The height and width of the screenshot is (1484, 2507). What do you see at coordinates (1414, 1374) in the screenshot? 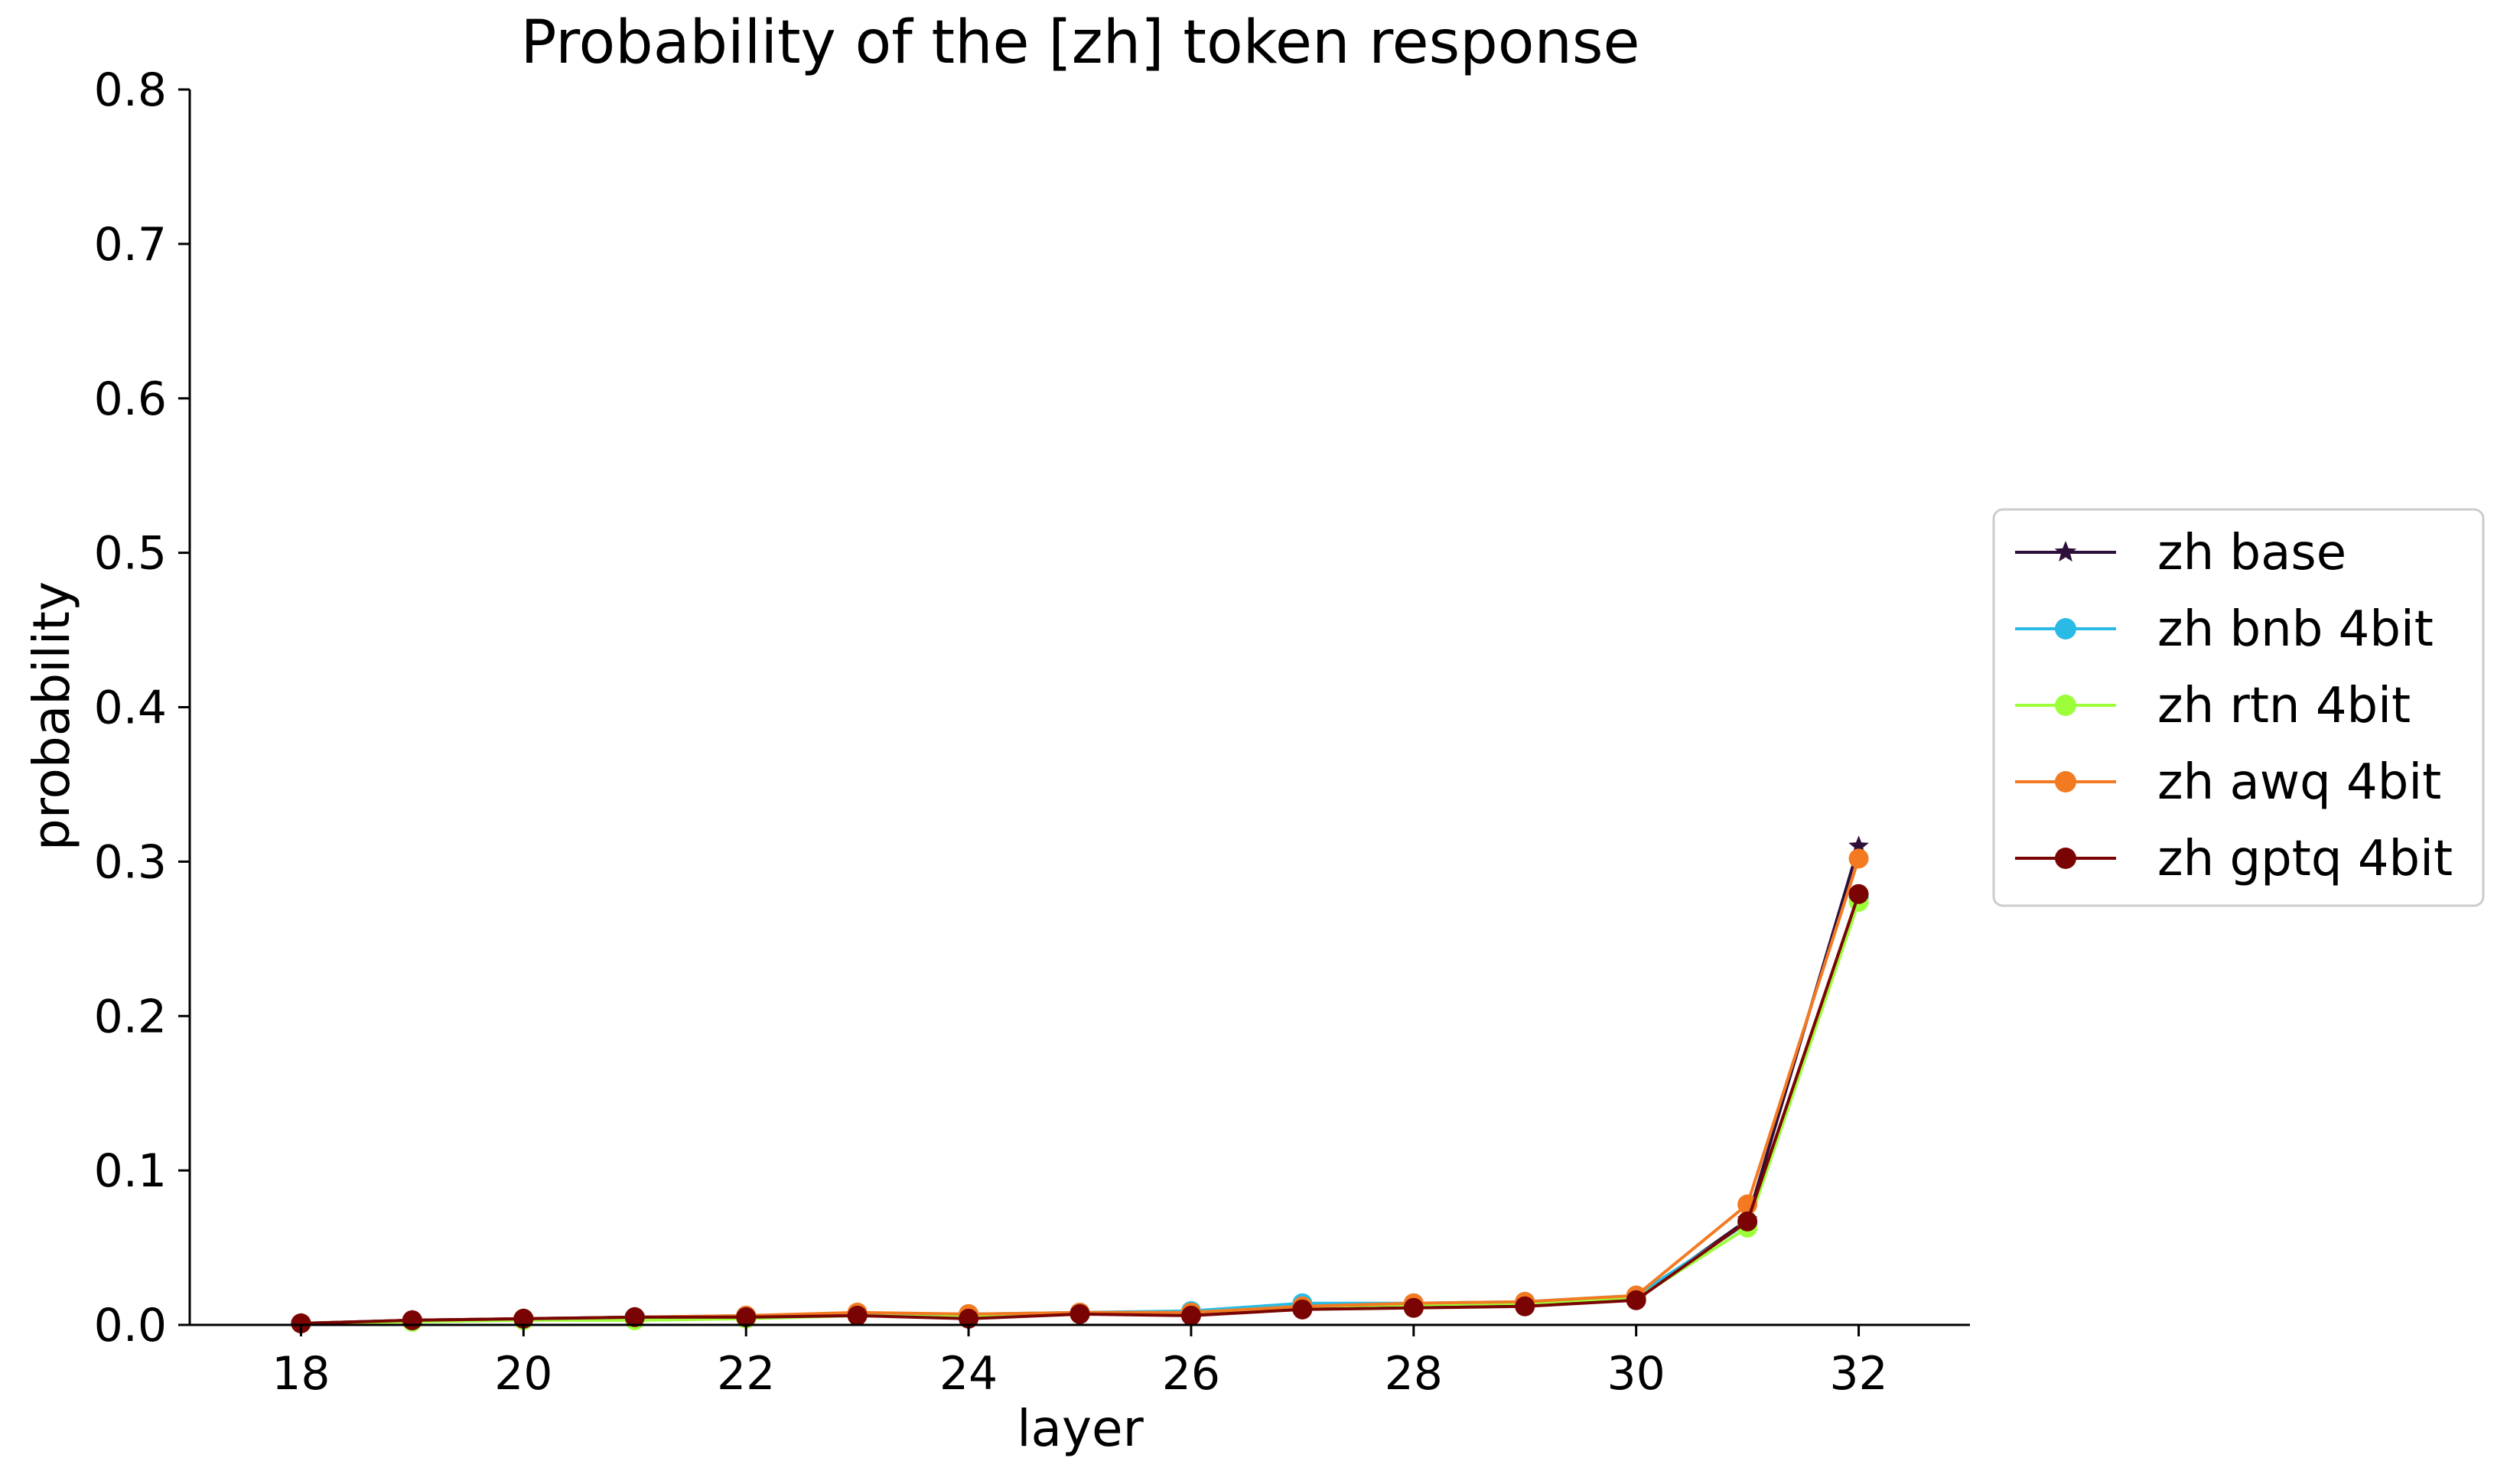
I see `x-tick-label: 28` at bounding box center [1414, 1374].